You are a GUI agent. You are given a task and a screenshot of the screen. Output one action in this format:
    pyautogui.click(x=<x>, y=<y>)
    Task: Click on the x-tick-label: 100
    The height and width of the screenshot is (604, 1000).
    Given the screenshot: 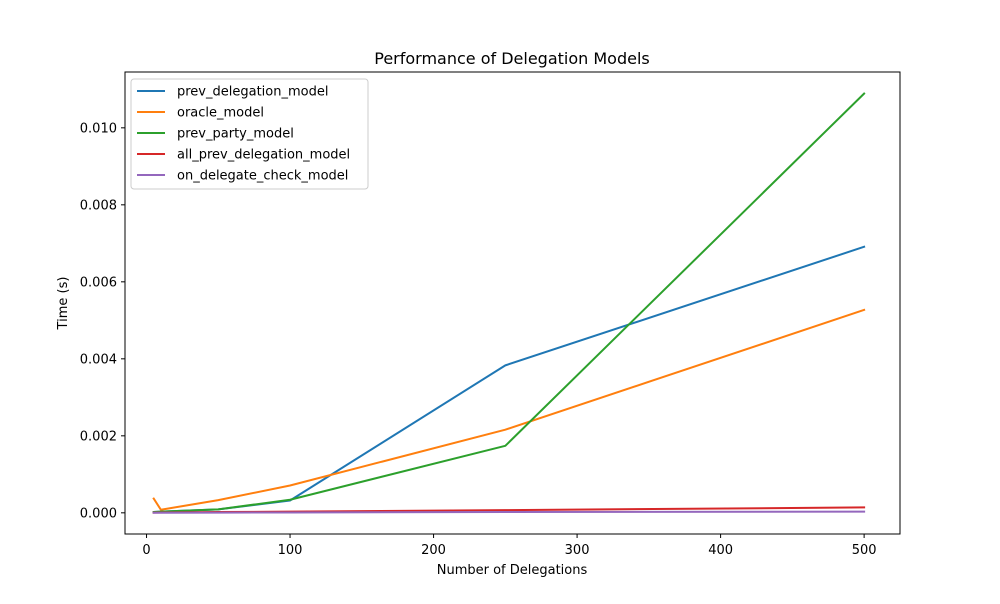 What is the action you would take?
    pyautogui.click(x=290, y=550)
    